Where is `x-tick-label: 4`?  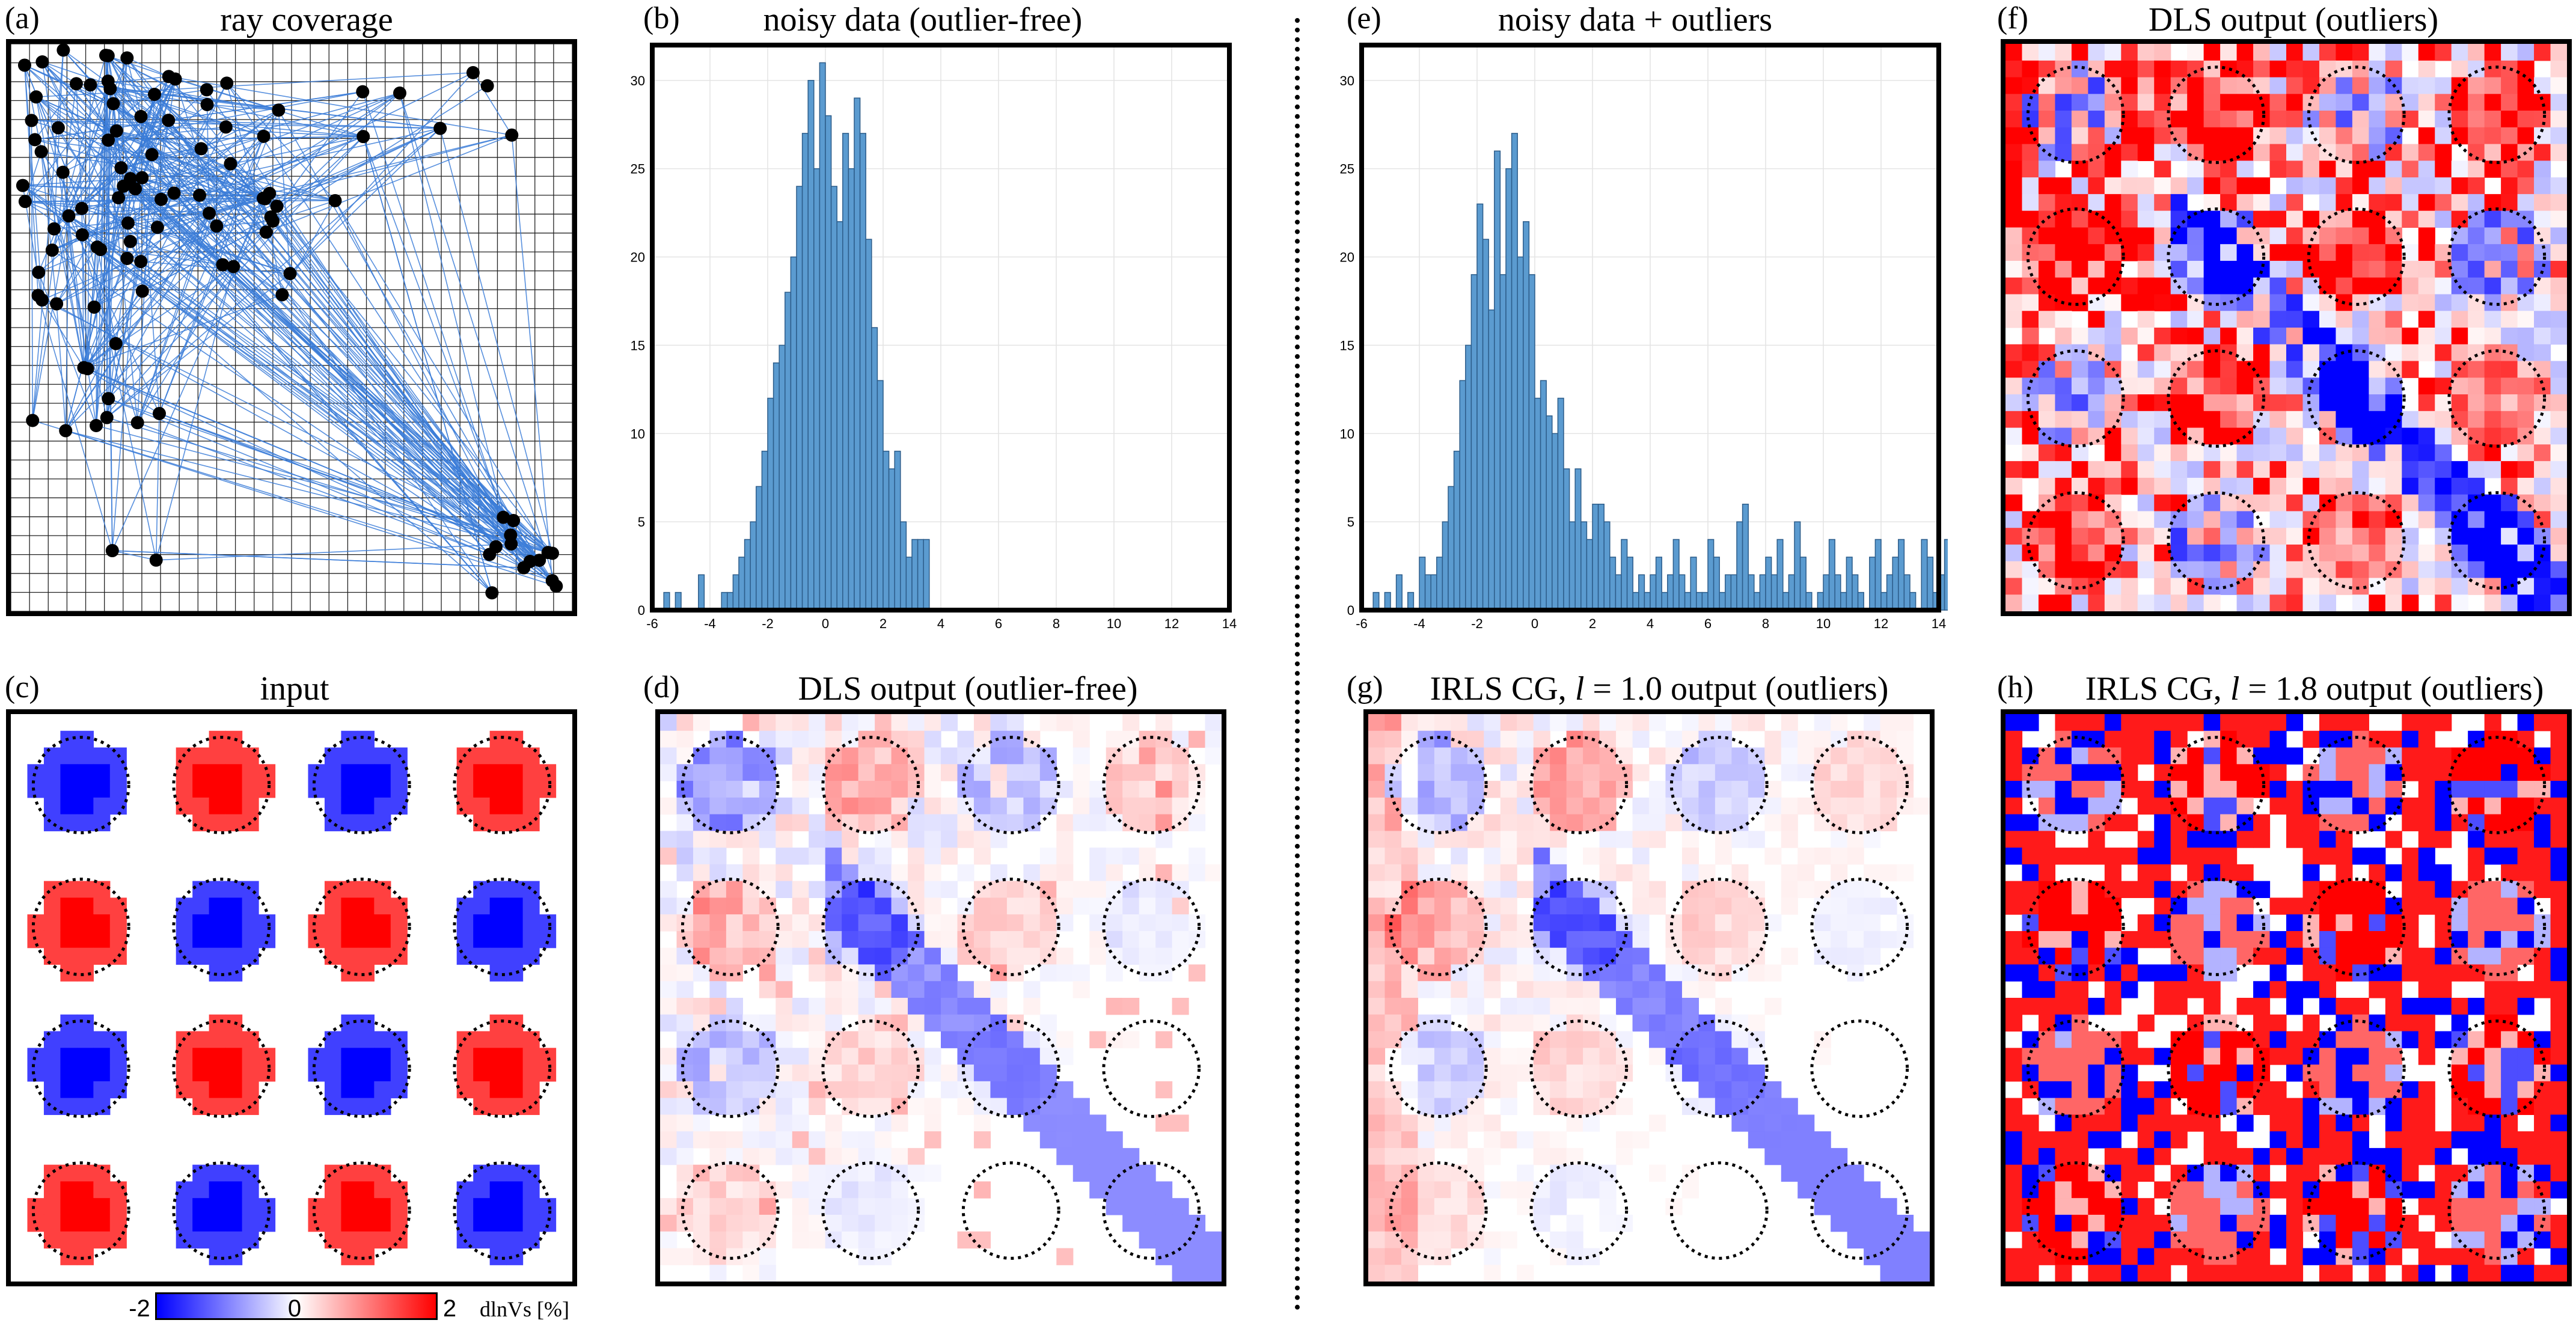 x-tick-label: 4 is located at coordinates (1650, 623).